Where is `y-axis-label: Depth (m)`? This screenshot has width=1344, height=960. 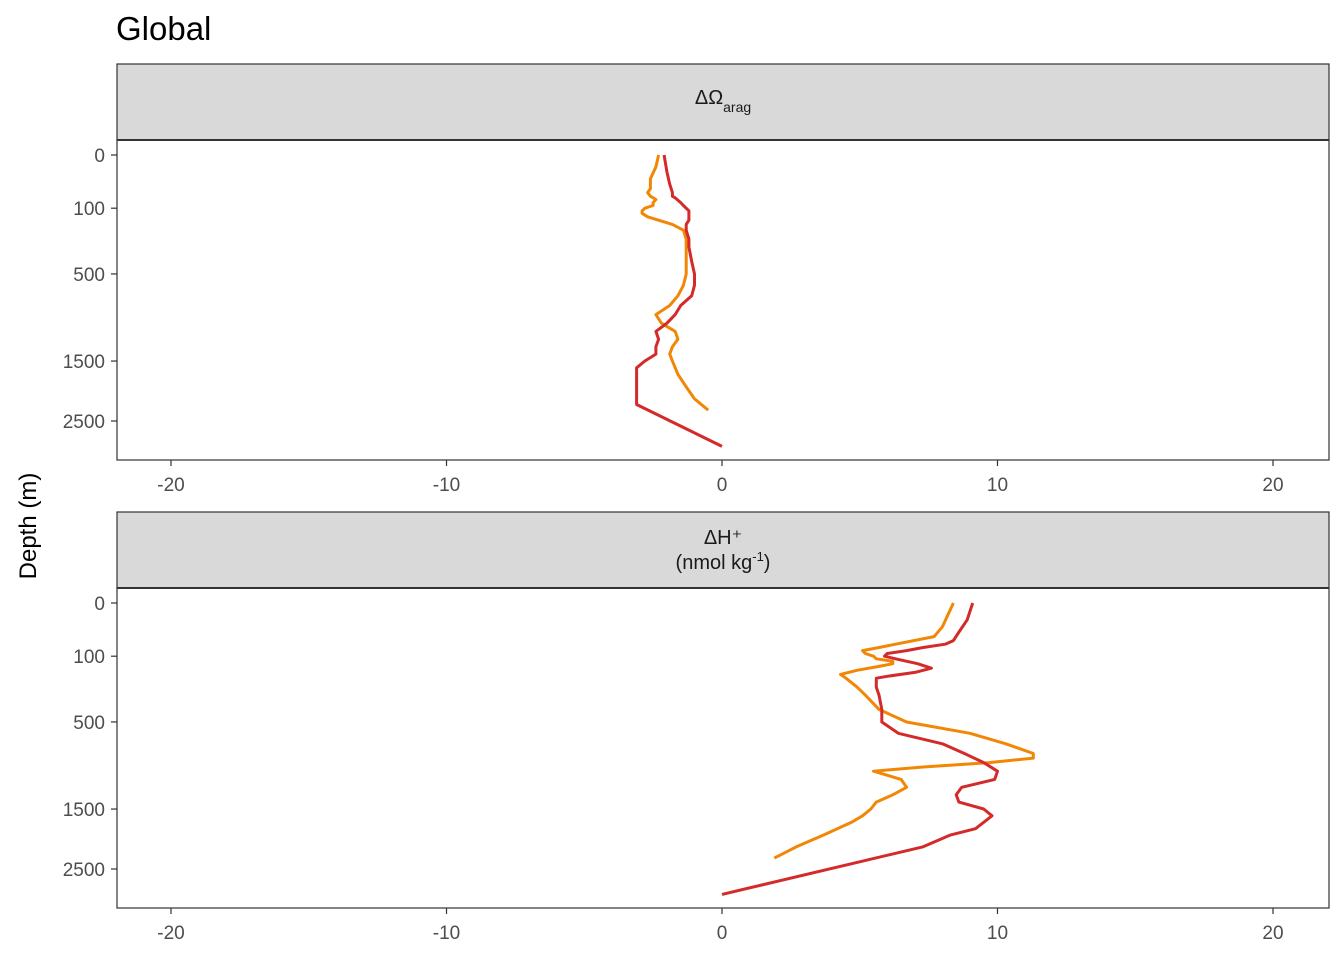
y-axis-label: Depth (m) is located at coordinates (28, 526).